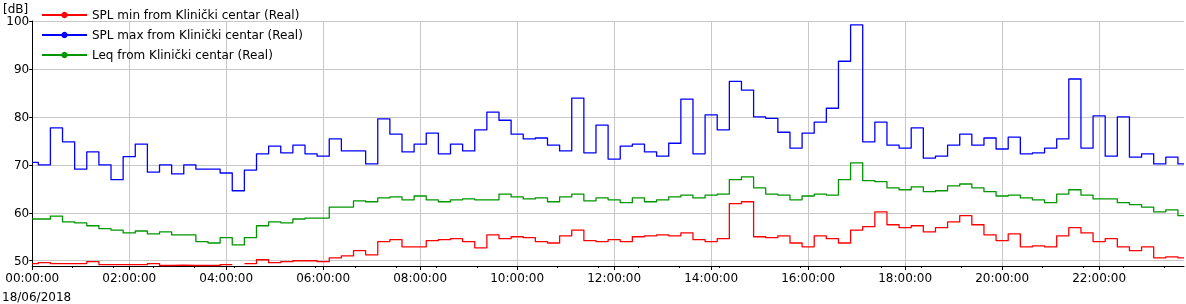 This screenshot has width=1186, height=304. What do you see at coordinates (420, 278) in the screenshot?
I see `x-tick-label: 08:00:00` at bounding box center [420, 278].